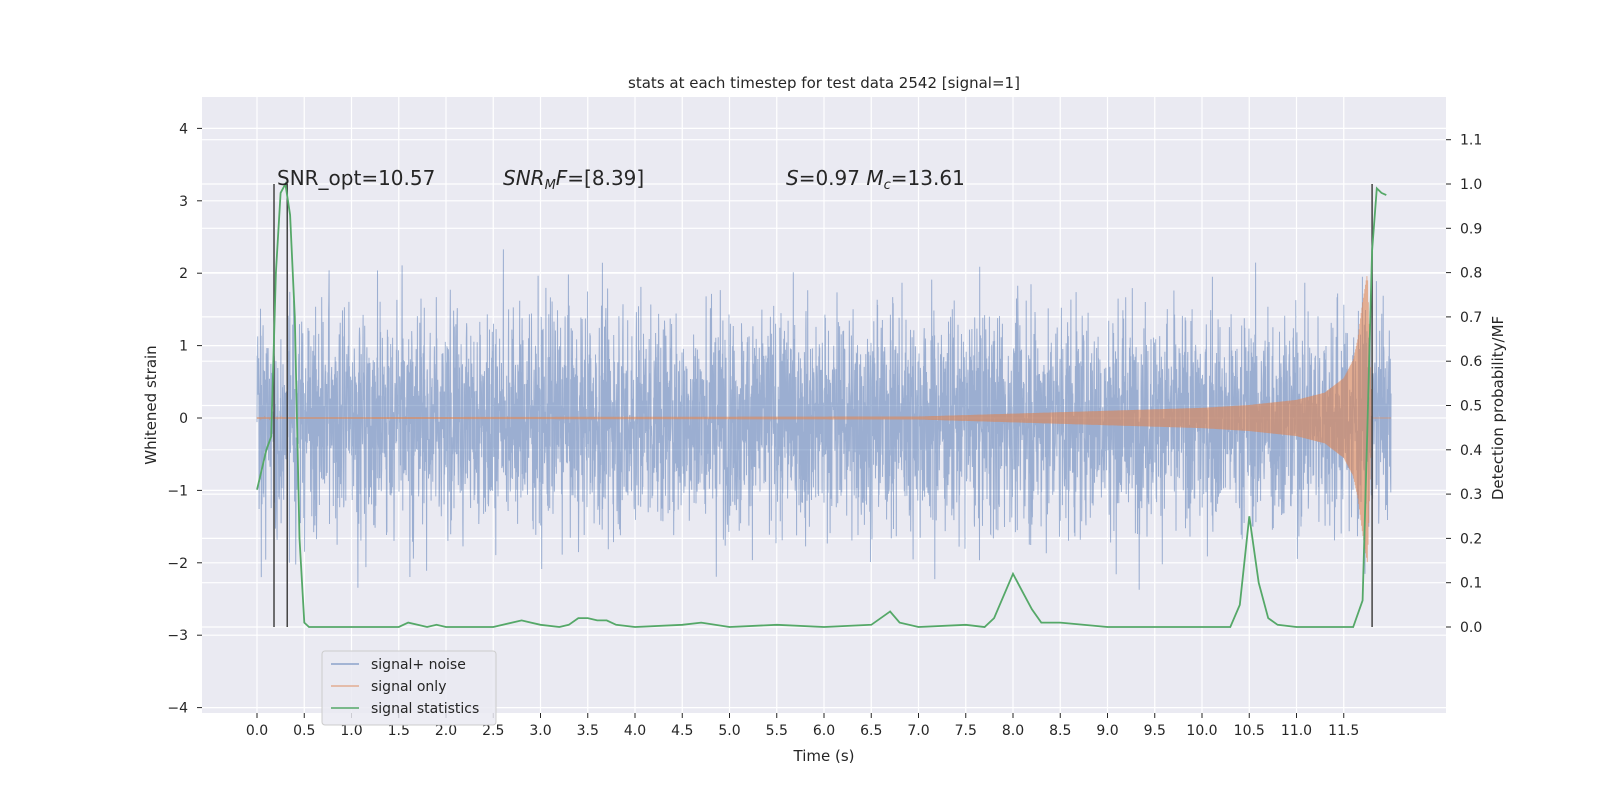 This screenshot has width=1600, height=800. What do you see at coordinates (183, 274) in the screenshot?
I see `y-tick-label-6: 2` at bounding box center [183, 274].